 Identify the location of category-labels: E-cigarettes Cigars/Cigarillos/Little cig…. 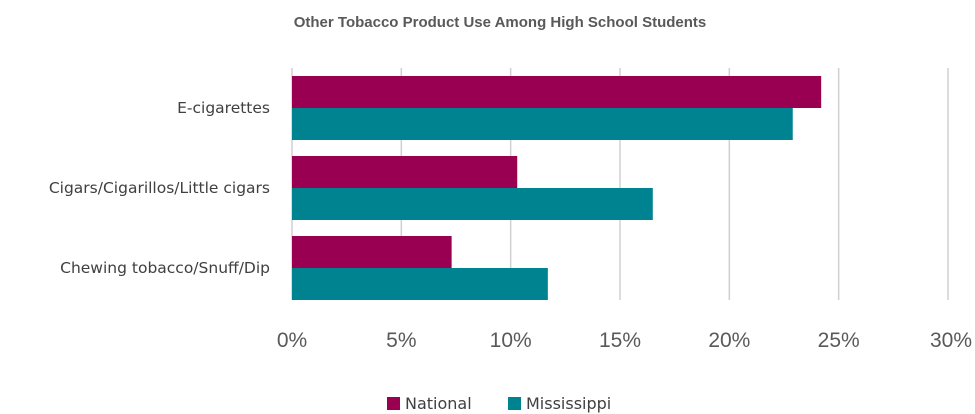
(159, 188).